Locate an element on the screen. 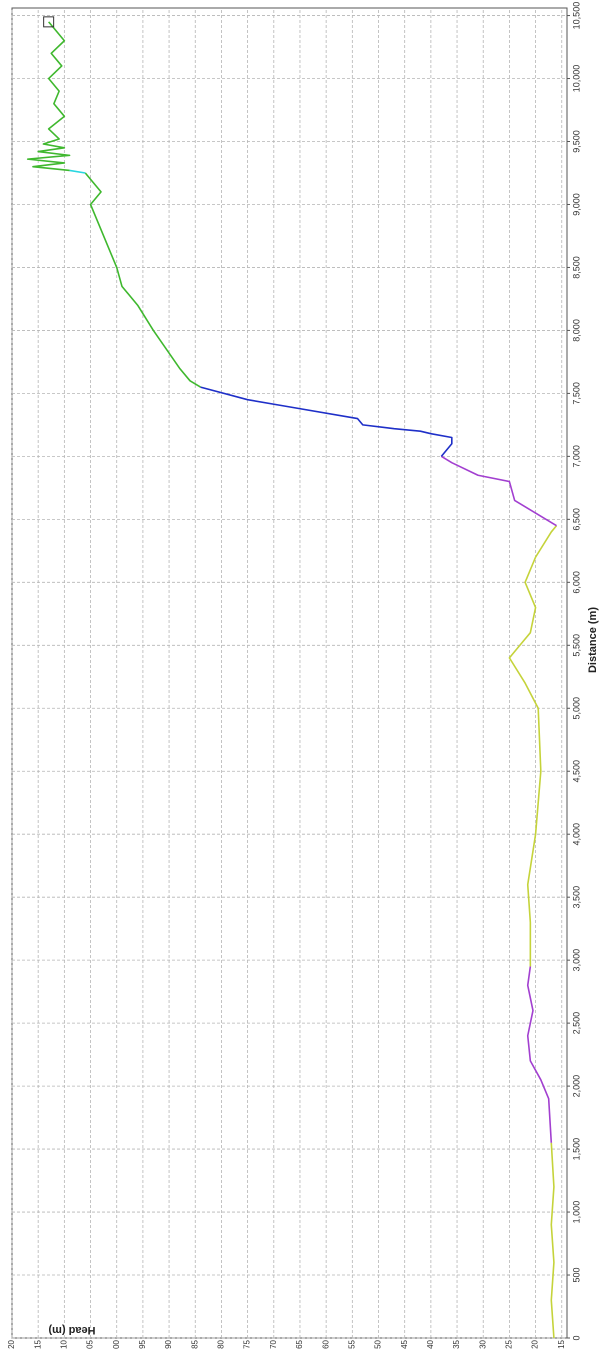 The width and height of the screenshot is (601, 1349). y-tick-label: 65 is located at coordinates (299, 1343).